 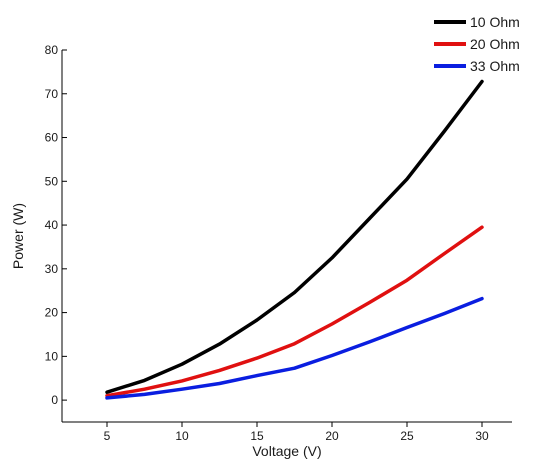 I want to click on y-tick-label: 0, so click(x=54, y=400).